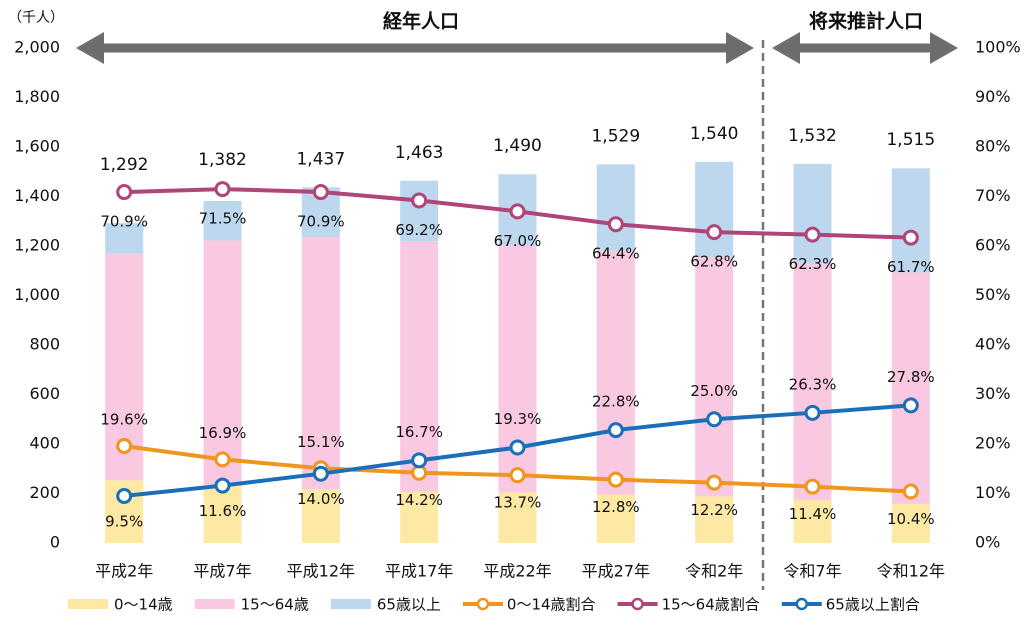  What do you see at coordinates (320, 159) in the screenshot?
I see `total-label: 1,437` at bounding box center [320, 159].